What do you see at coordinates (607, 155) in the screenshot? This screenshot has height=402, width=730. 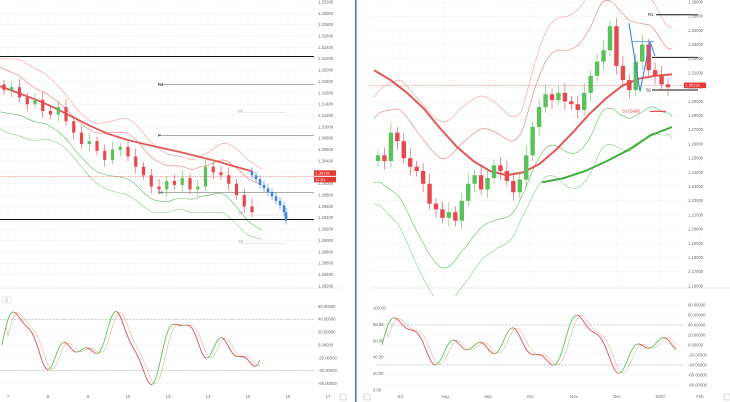 I see `ema-green` at bounding box center [607, 155].